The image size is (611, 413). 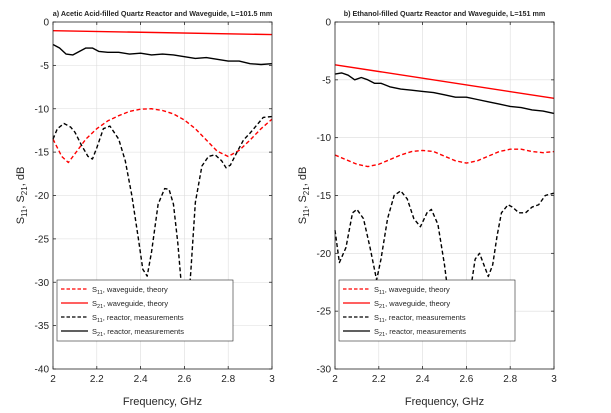 I want to click on y-tick-label: -40, so click(x=42, y=370).